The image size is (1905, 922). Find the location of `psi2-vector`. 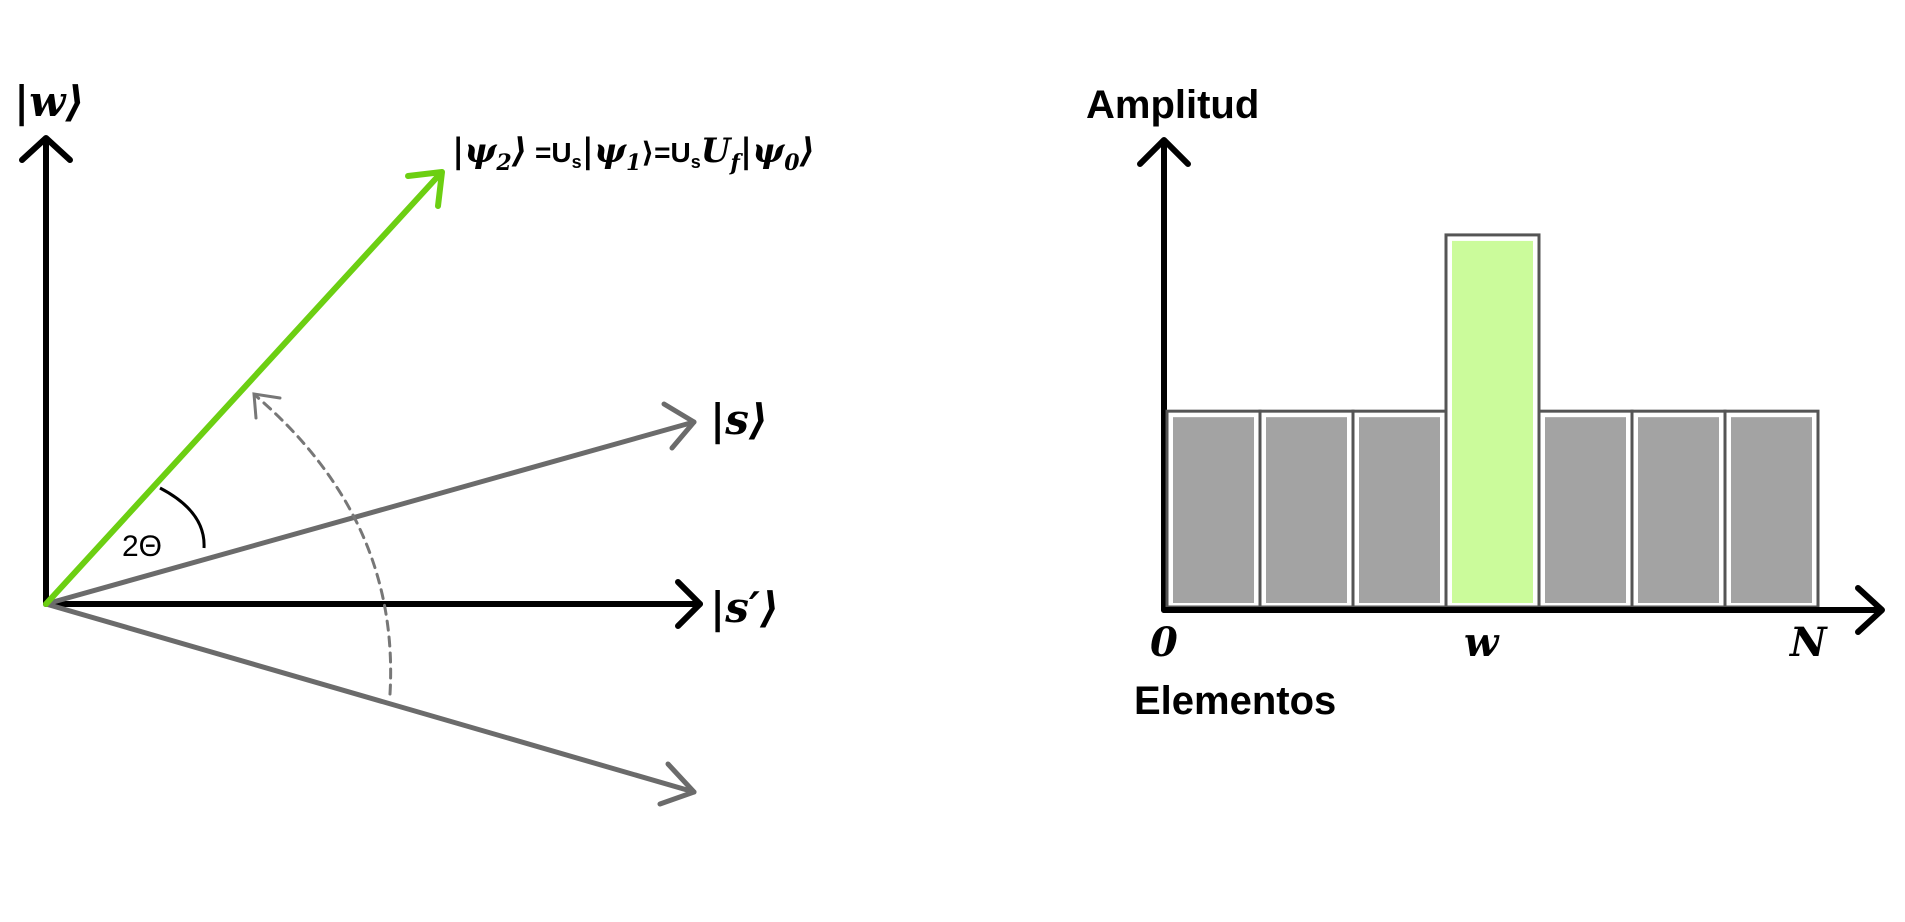

psi2-vector is located at coordinates (243, 389).